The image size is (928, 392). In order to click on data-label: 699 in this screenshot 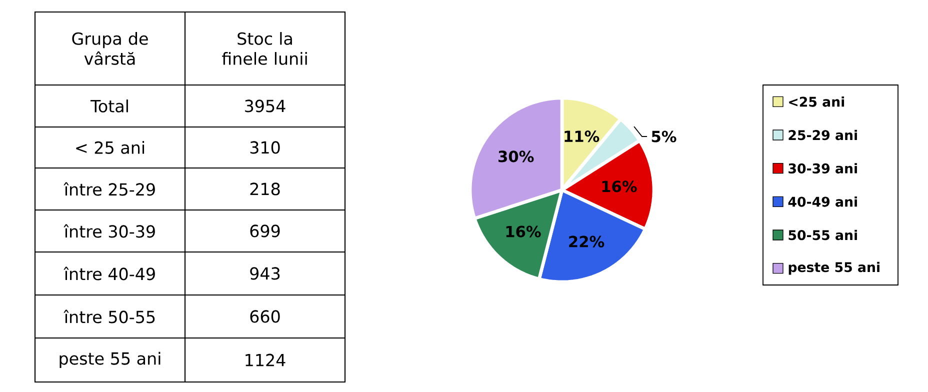, I will do `click(265, 231)`.